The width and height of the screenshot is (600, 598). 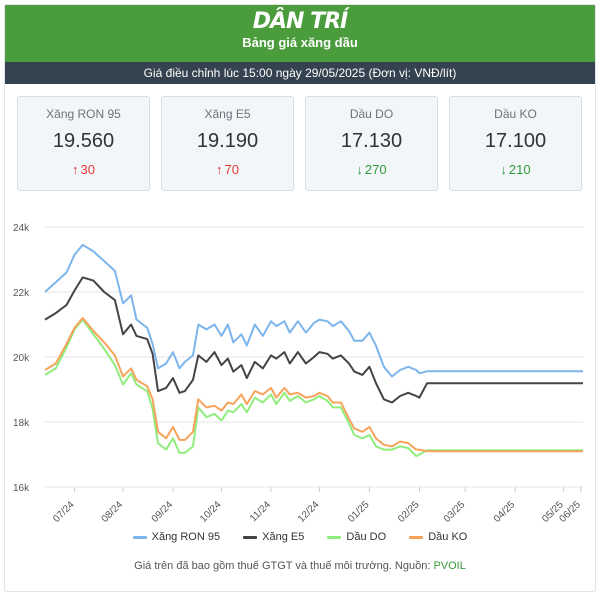 I want to click on card-price: 17.100, so click(x=515, y=141).